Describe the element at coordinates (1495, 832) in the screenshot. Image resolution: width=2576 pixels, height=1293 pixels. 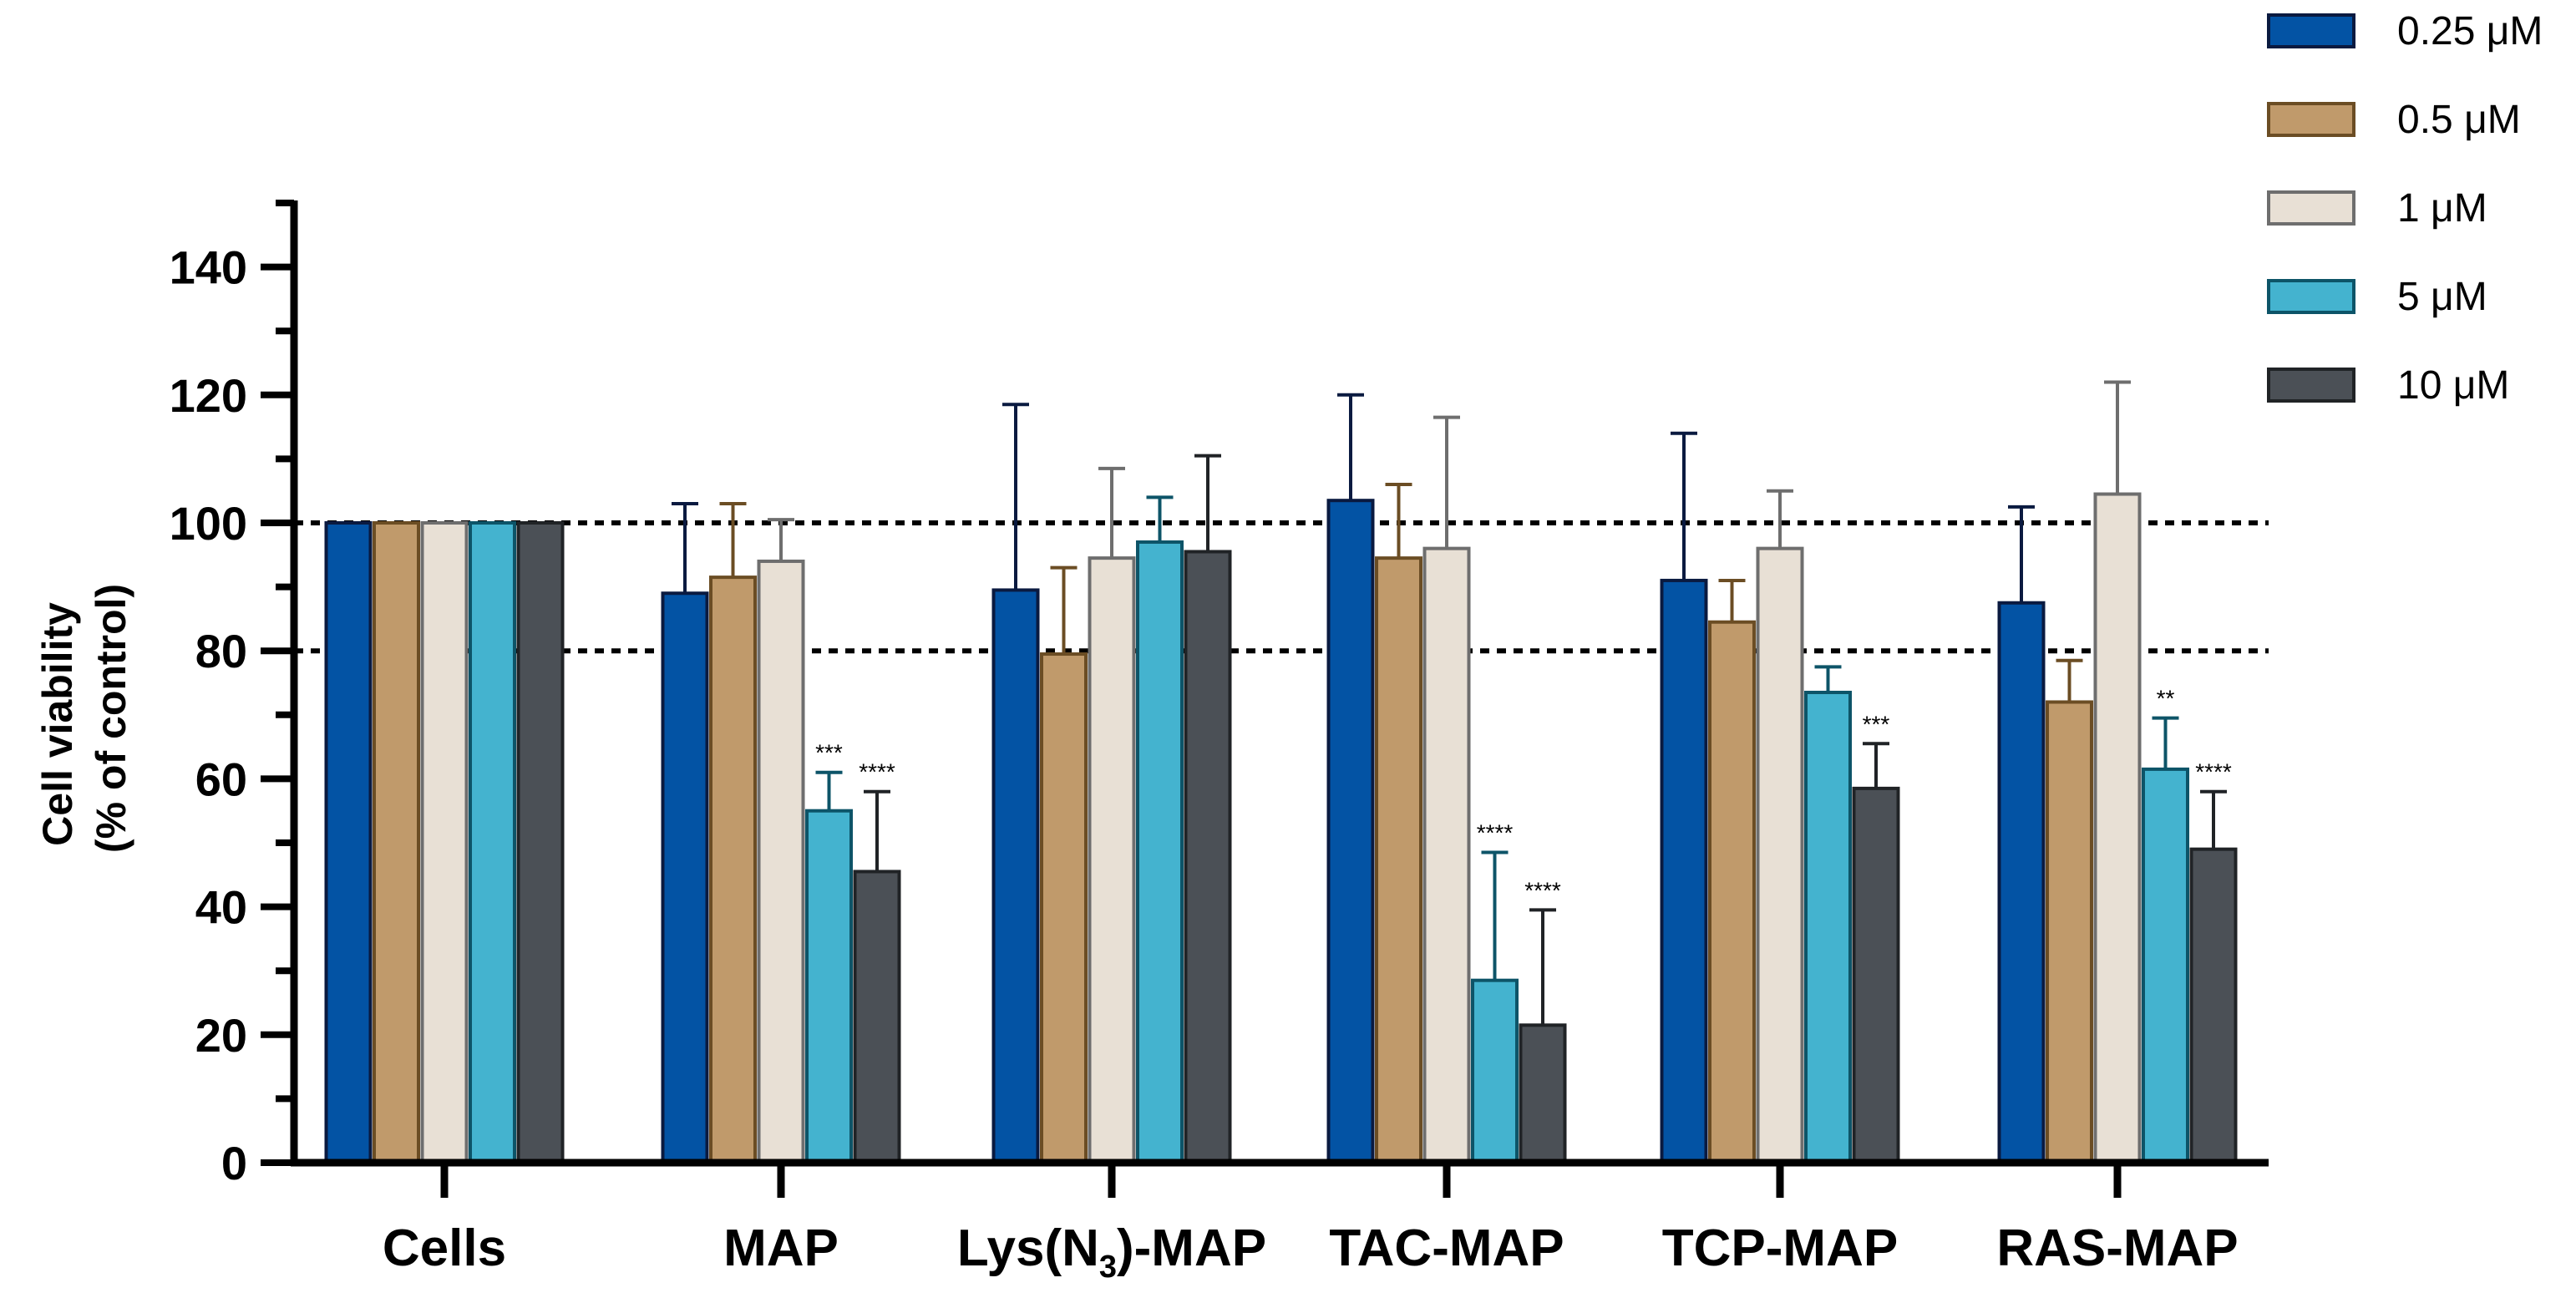
I see `significance-label-3-3: ****` at that location.